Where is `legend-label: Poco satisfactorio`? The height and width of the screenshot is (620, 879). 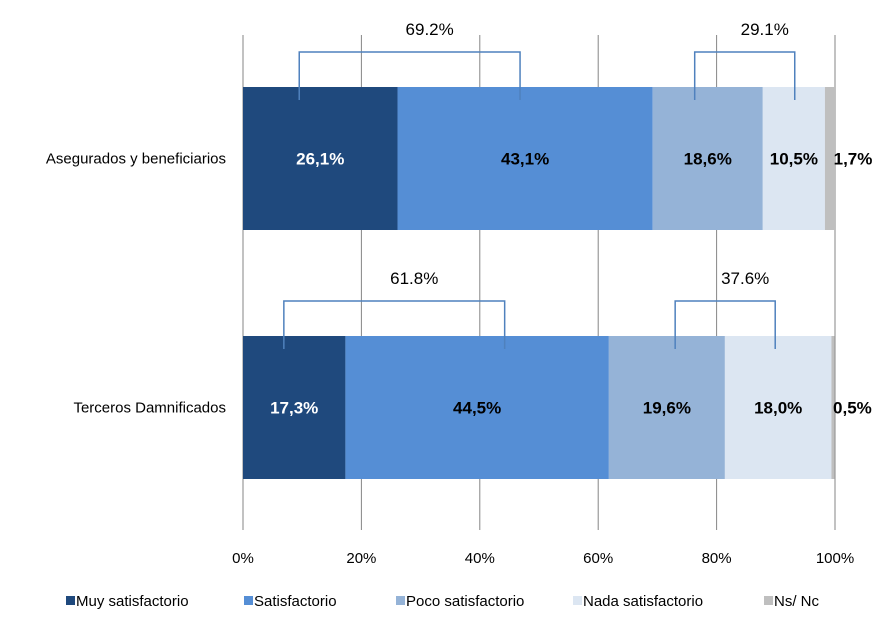
legend-label: Poco satisfactorio is located at coordinates (465, 601).